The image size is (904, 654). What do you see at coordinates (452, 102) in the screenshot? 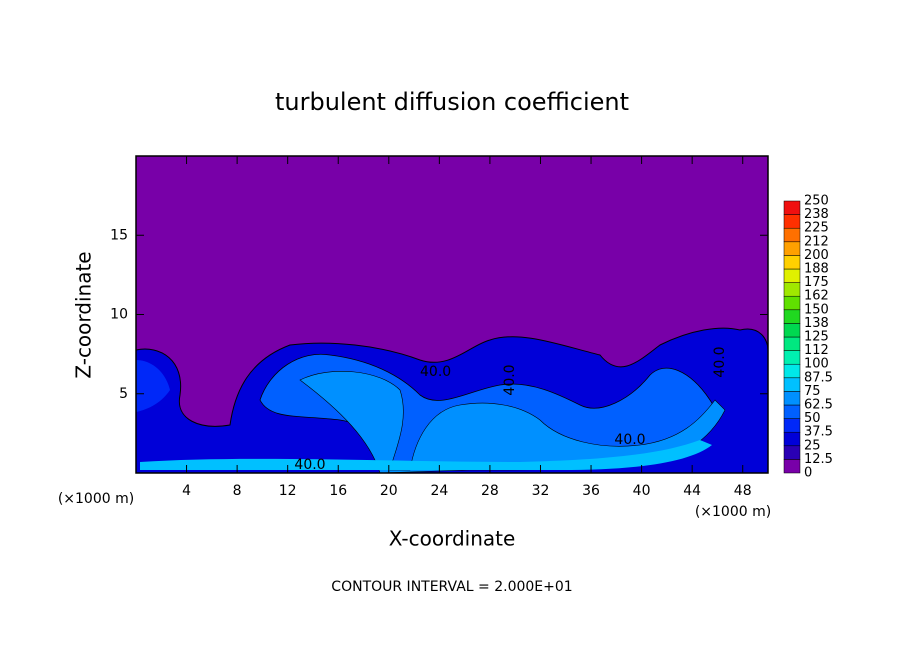
I see `chart-title: turbulent diffusion coefficient` at bounding box center [452, 102].